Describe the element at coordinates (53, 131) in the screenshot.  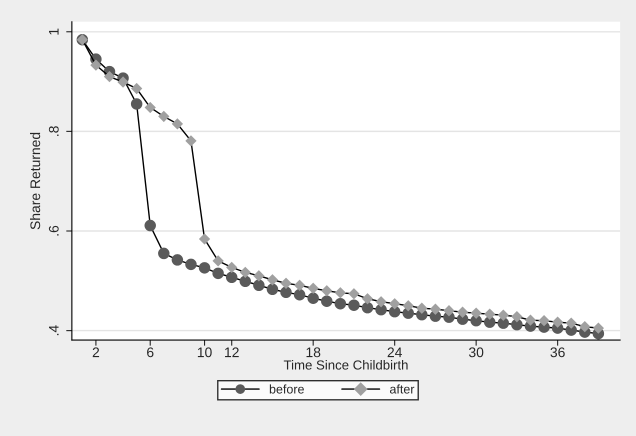
I see `y-tick-label: .8` at that location.